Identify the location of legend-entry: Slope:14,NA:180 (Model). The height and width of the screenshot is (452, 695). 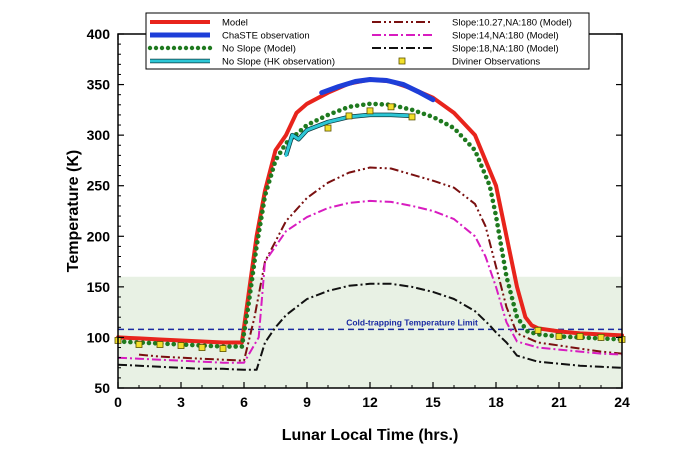
(465, 36).